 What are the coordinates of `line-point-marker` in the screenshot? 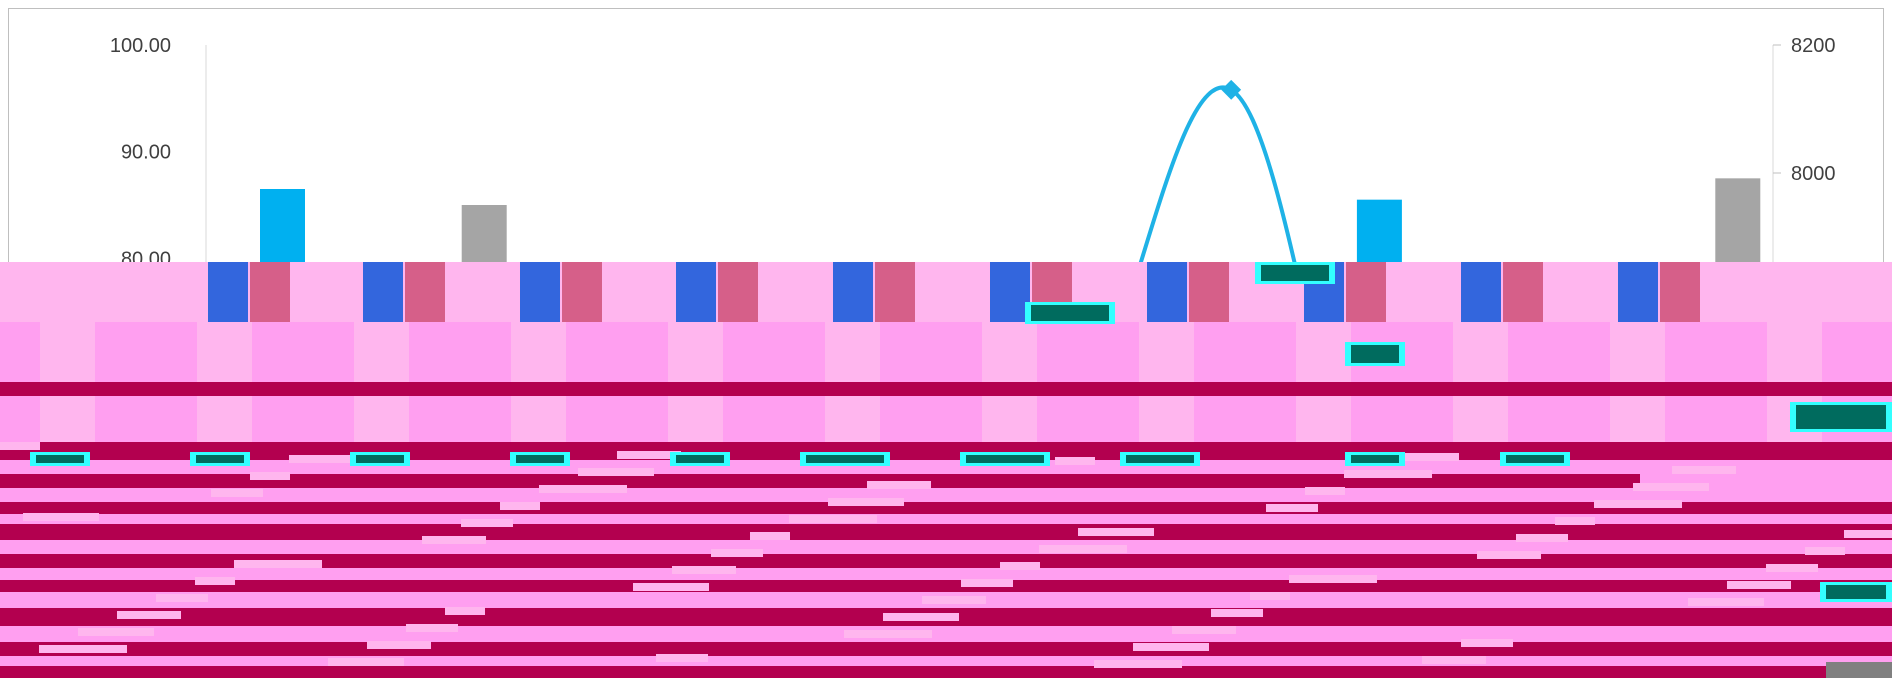 It's located at (1231, 89).